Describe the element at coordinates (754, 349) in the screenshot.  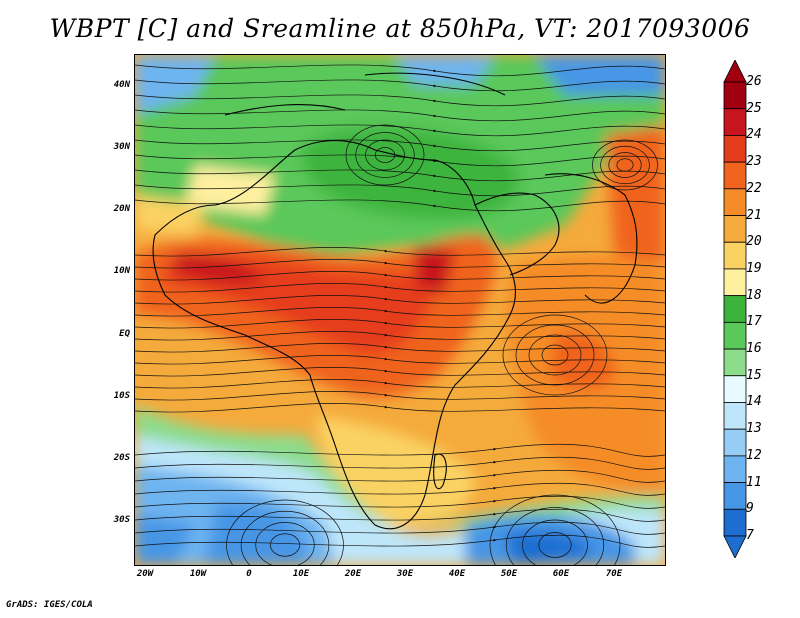
I see `colorbar-label: 16` at that location.